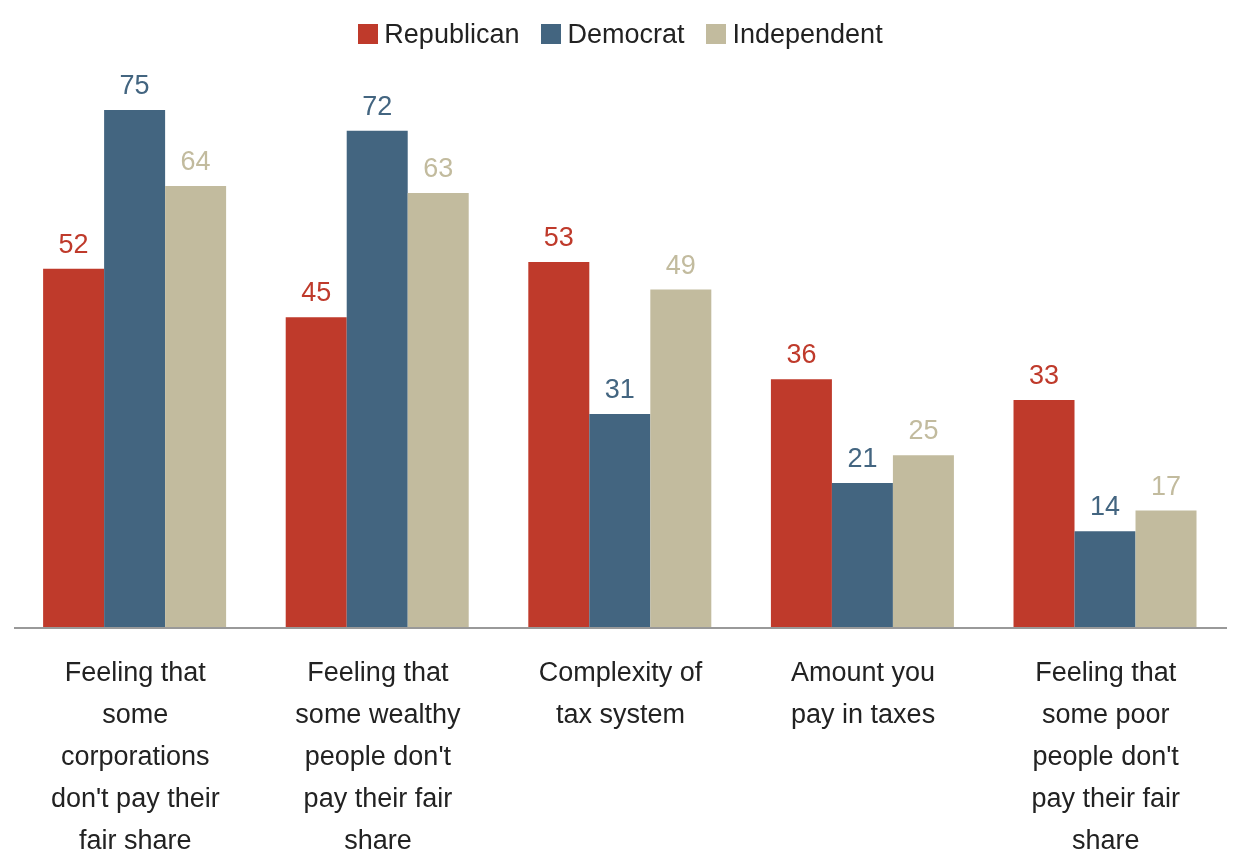  Describe the element at coordinates (862, 457) in the screenshot. I see `data-label: 21` at that location.